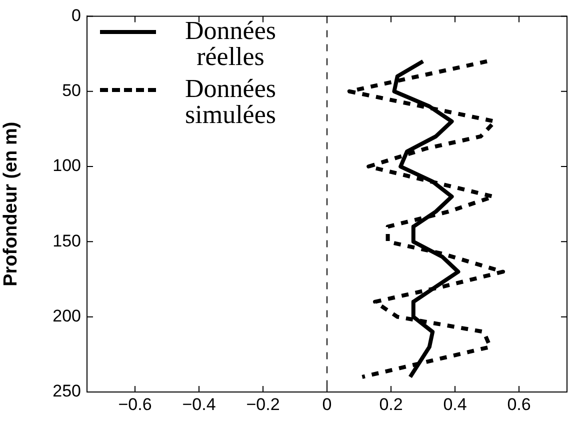 Image resolution: width=576 pixels, height=428 pixels. Describe the element at coordinates (391, 404) in the screenshot. I see `x-tick-label: 0.2` at that location.